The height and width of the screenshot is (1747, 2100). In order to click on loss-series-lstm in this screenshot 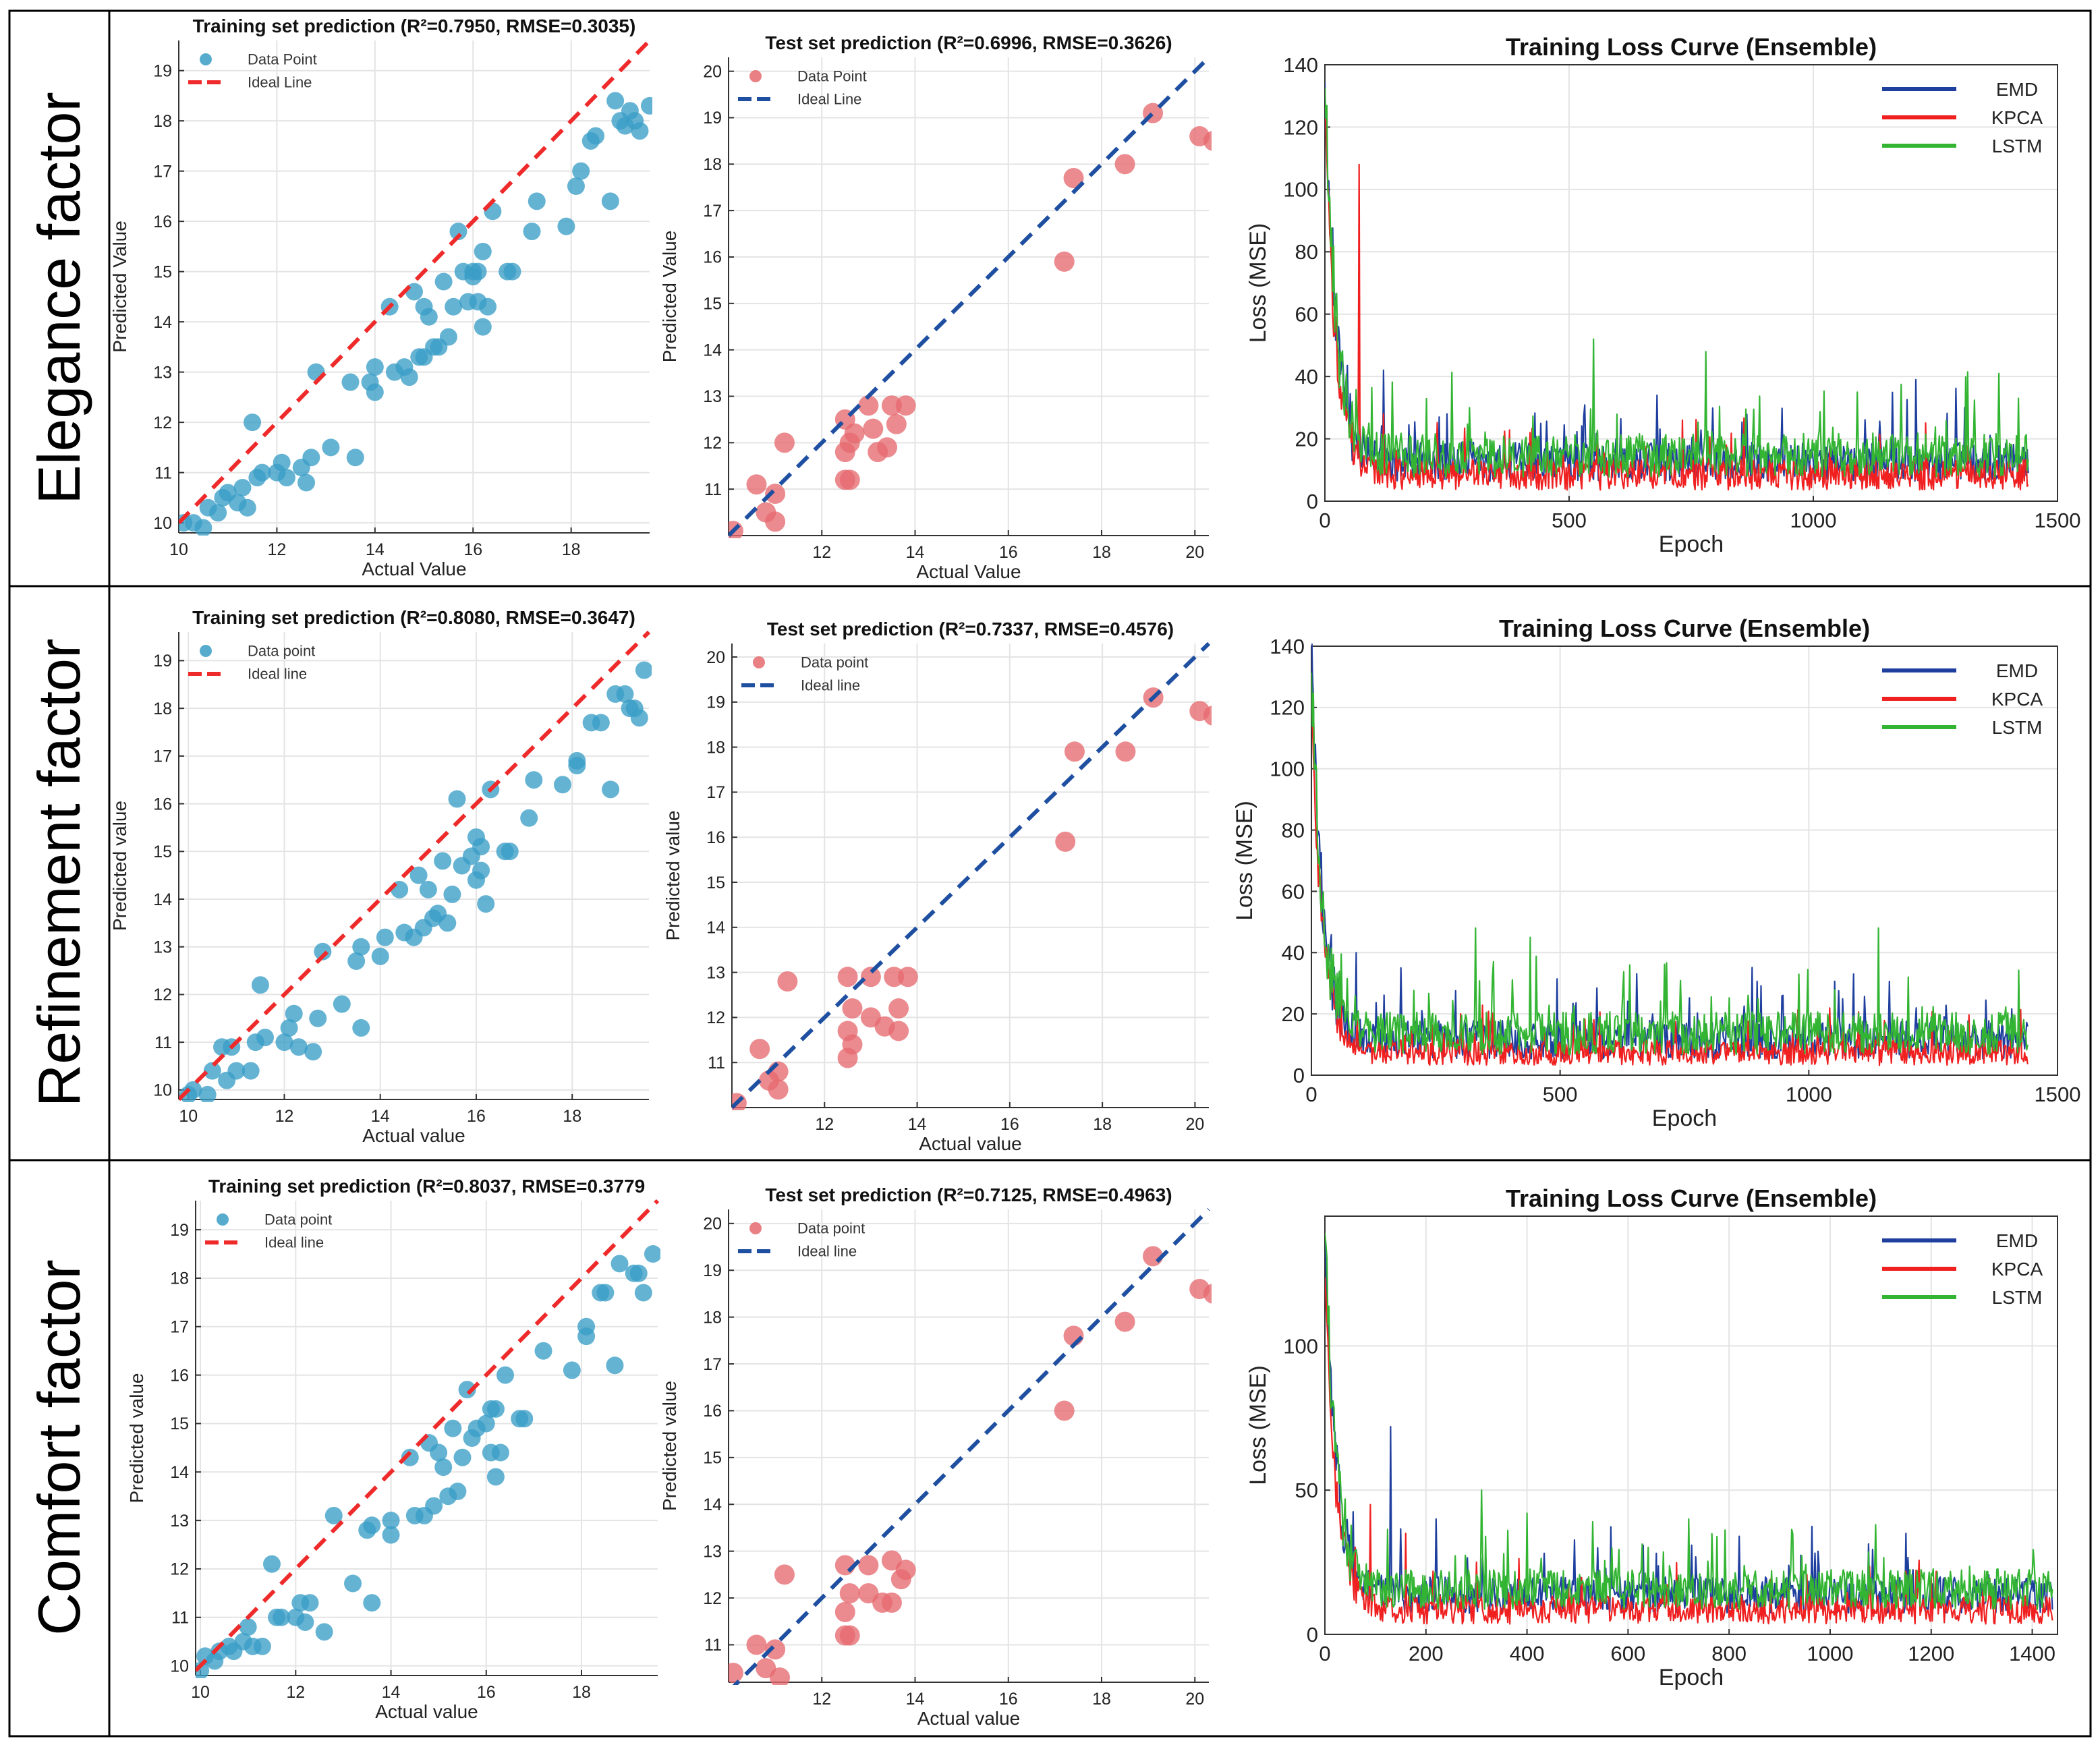, I will do `click(1669, 864)`.